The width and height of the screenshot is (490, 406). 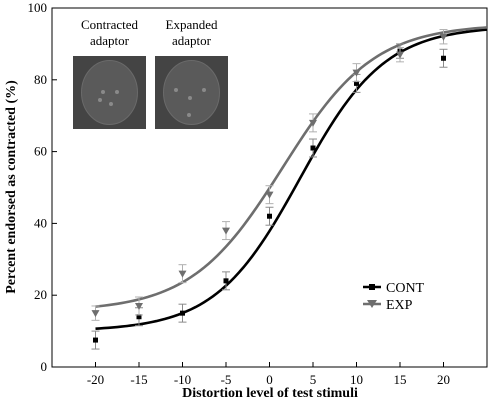 I want to click on x-tick-label: -15, so click(x=138, y=379).